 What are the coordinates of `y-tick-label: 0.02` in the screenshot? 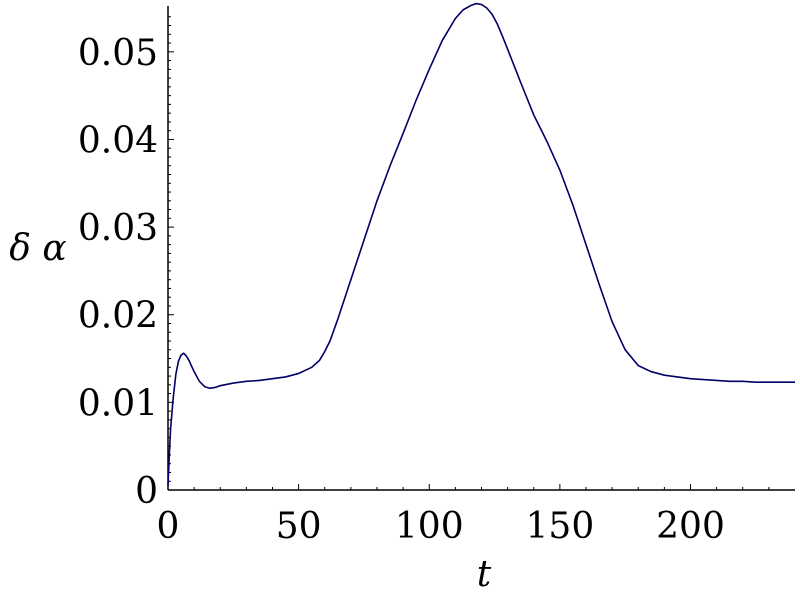 It's located at (118, 316).